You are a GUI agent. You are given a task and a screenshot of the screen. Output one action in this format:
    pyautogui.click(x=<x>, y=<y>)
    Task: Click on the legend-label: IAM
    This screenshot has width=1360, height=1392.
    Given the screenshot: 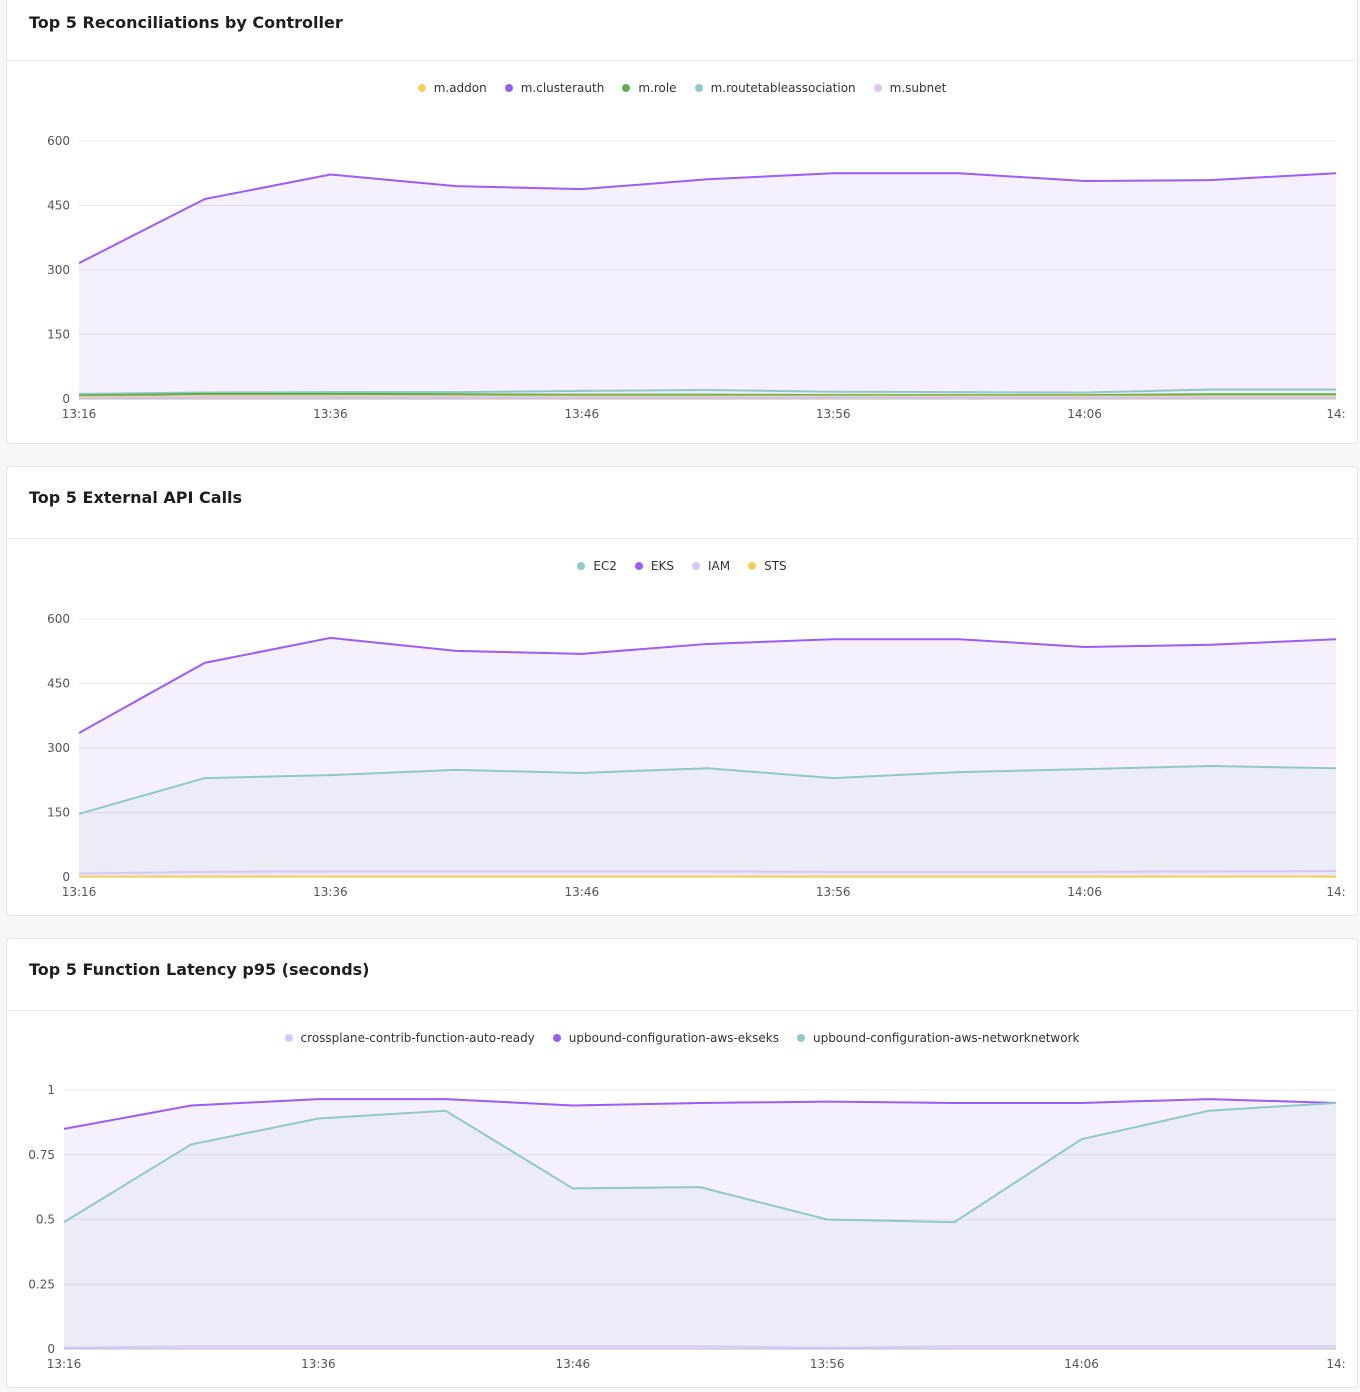 What is the action you would take?
    pyautogui.click(x=719, y=566)
    